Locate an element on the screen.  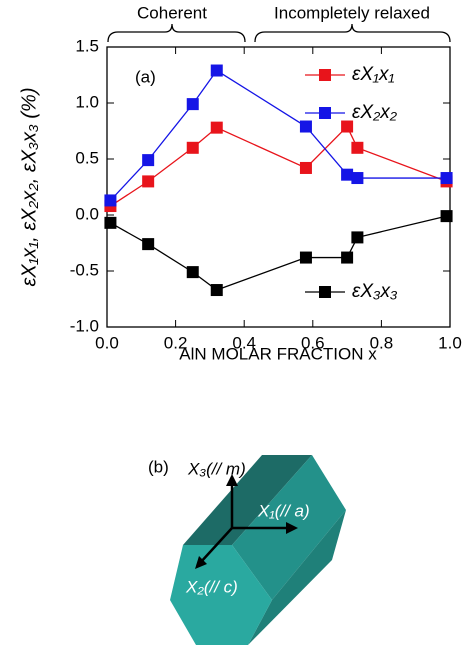
y-tick-label: 0.0 is located at coordinates (87, 213).